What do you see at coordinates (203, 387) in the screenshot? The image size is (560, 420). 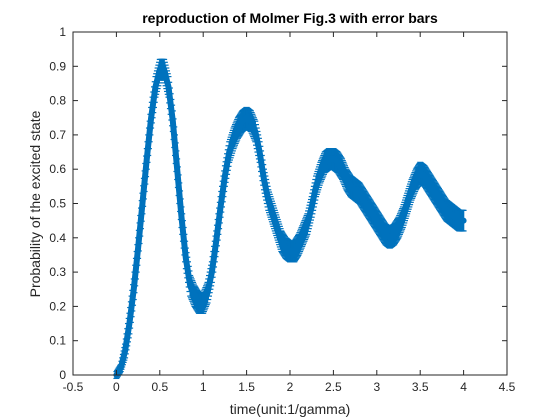 I see `x-tick-label: 1` at bounding box center [203, 387].